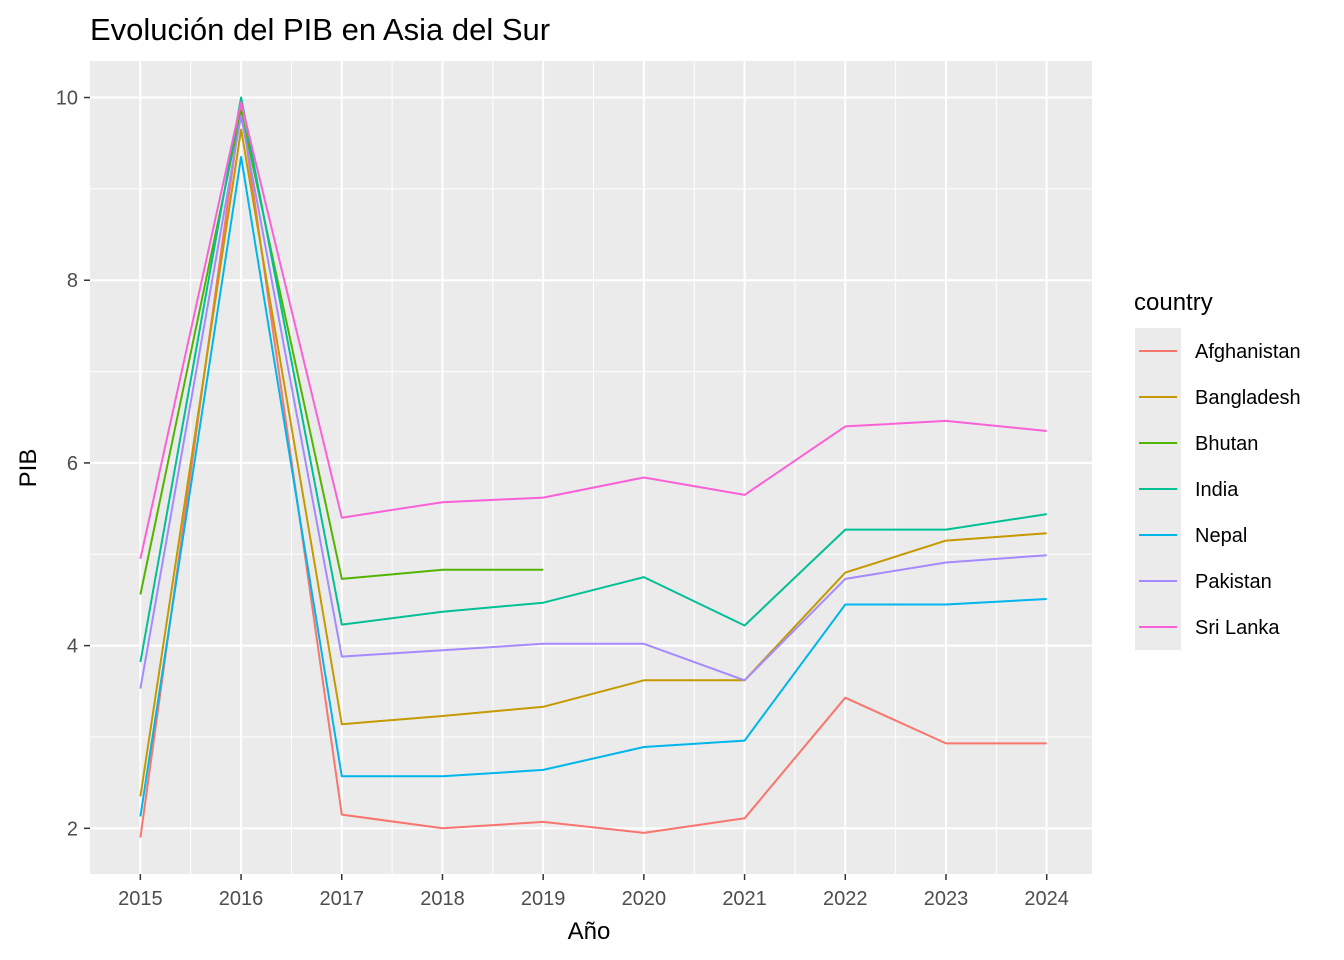  What do you see at coordinates (28, 468) in the screenshot?
I see `y-axis-title: PIB` at bounding box center [28, 468].